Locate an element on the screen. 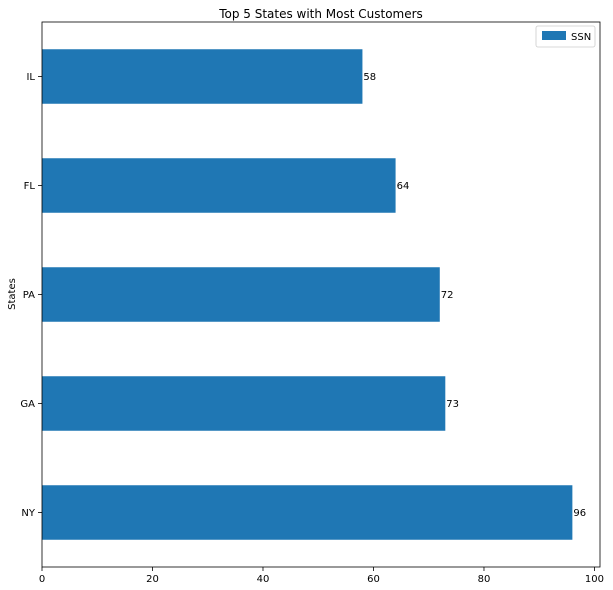 The image size is (613, 590). x-tick-label-100: 100 is located at coordinates (594, 579).